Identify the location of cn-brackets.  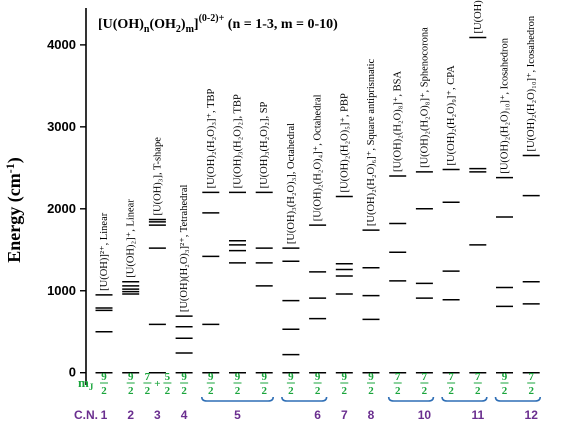
(371, 399).